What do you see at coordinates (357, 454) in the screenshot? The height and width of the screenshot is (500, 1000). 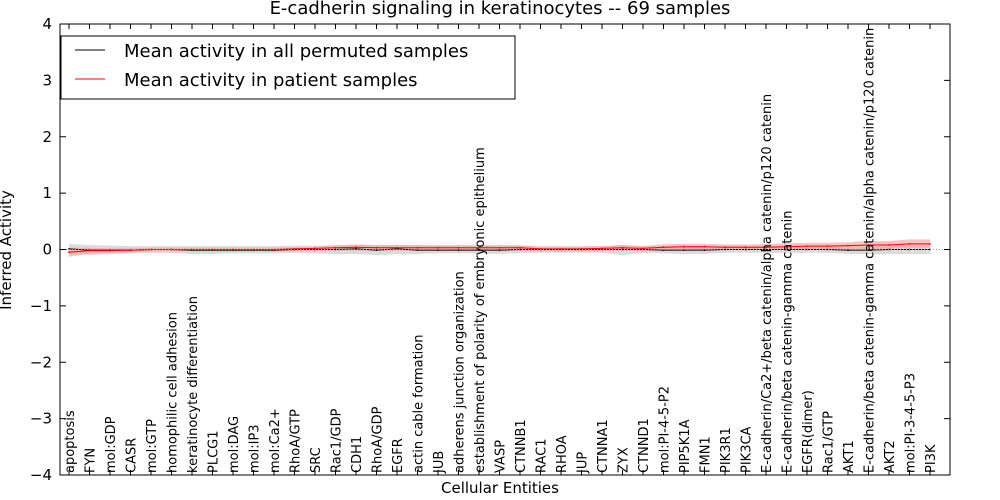 I see `x-tick-label: CDH1` at bounding box center [357, 454].